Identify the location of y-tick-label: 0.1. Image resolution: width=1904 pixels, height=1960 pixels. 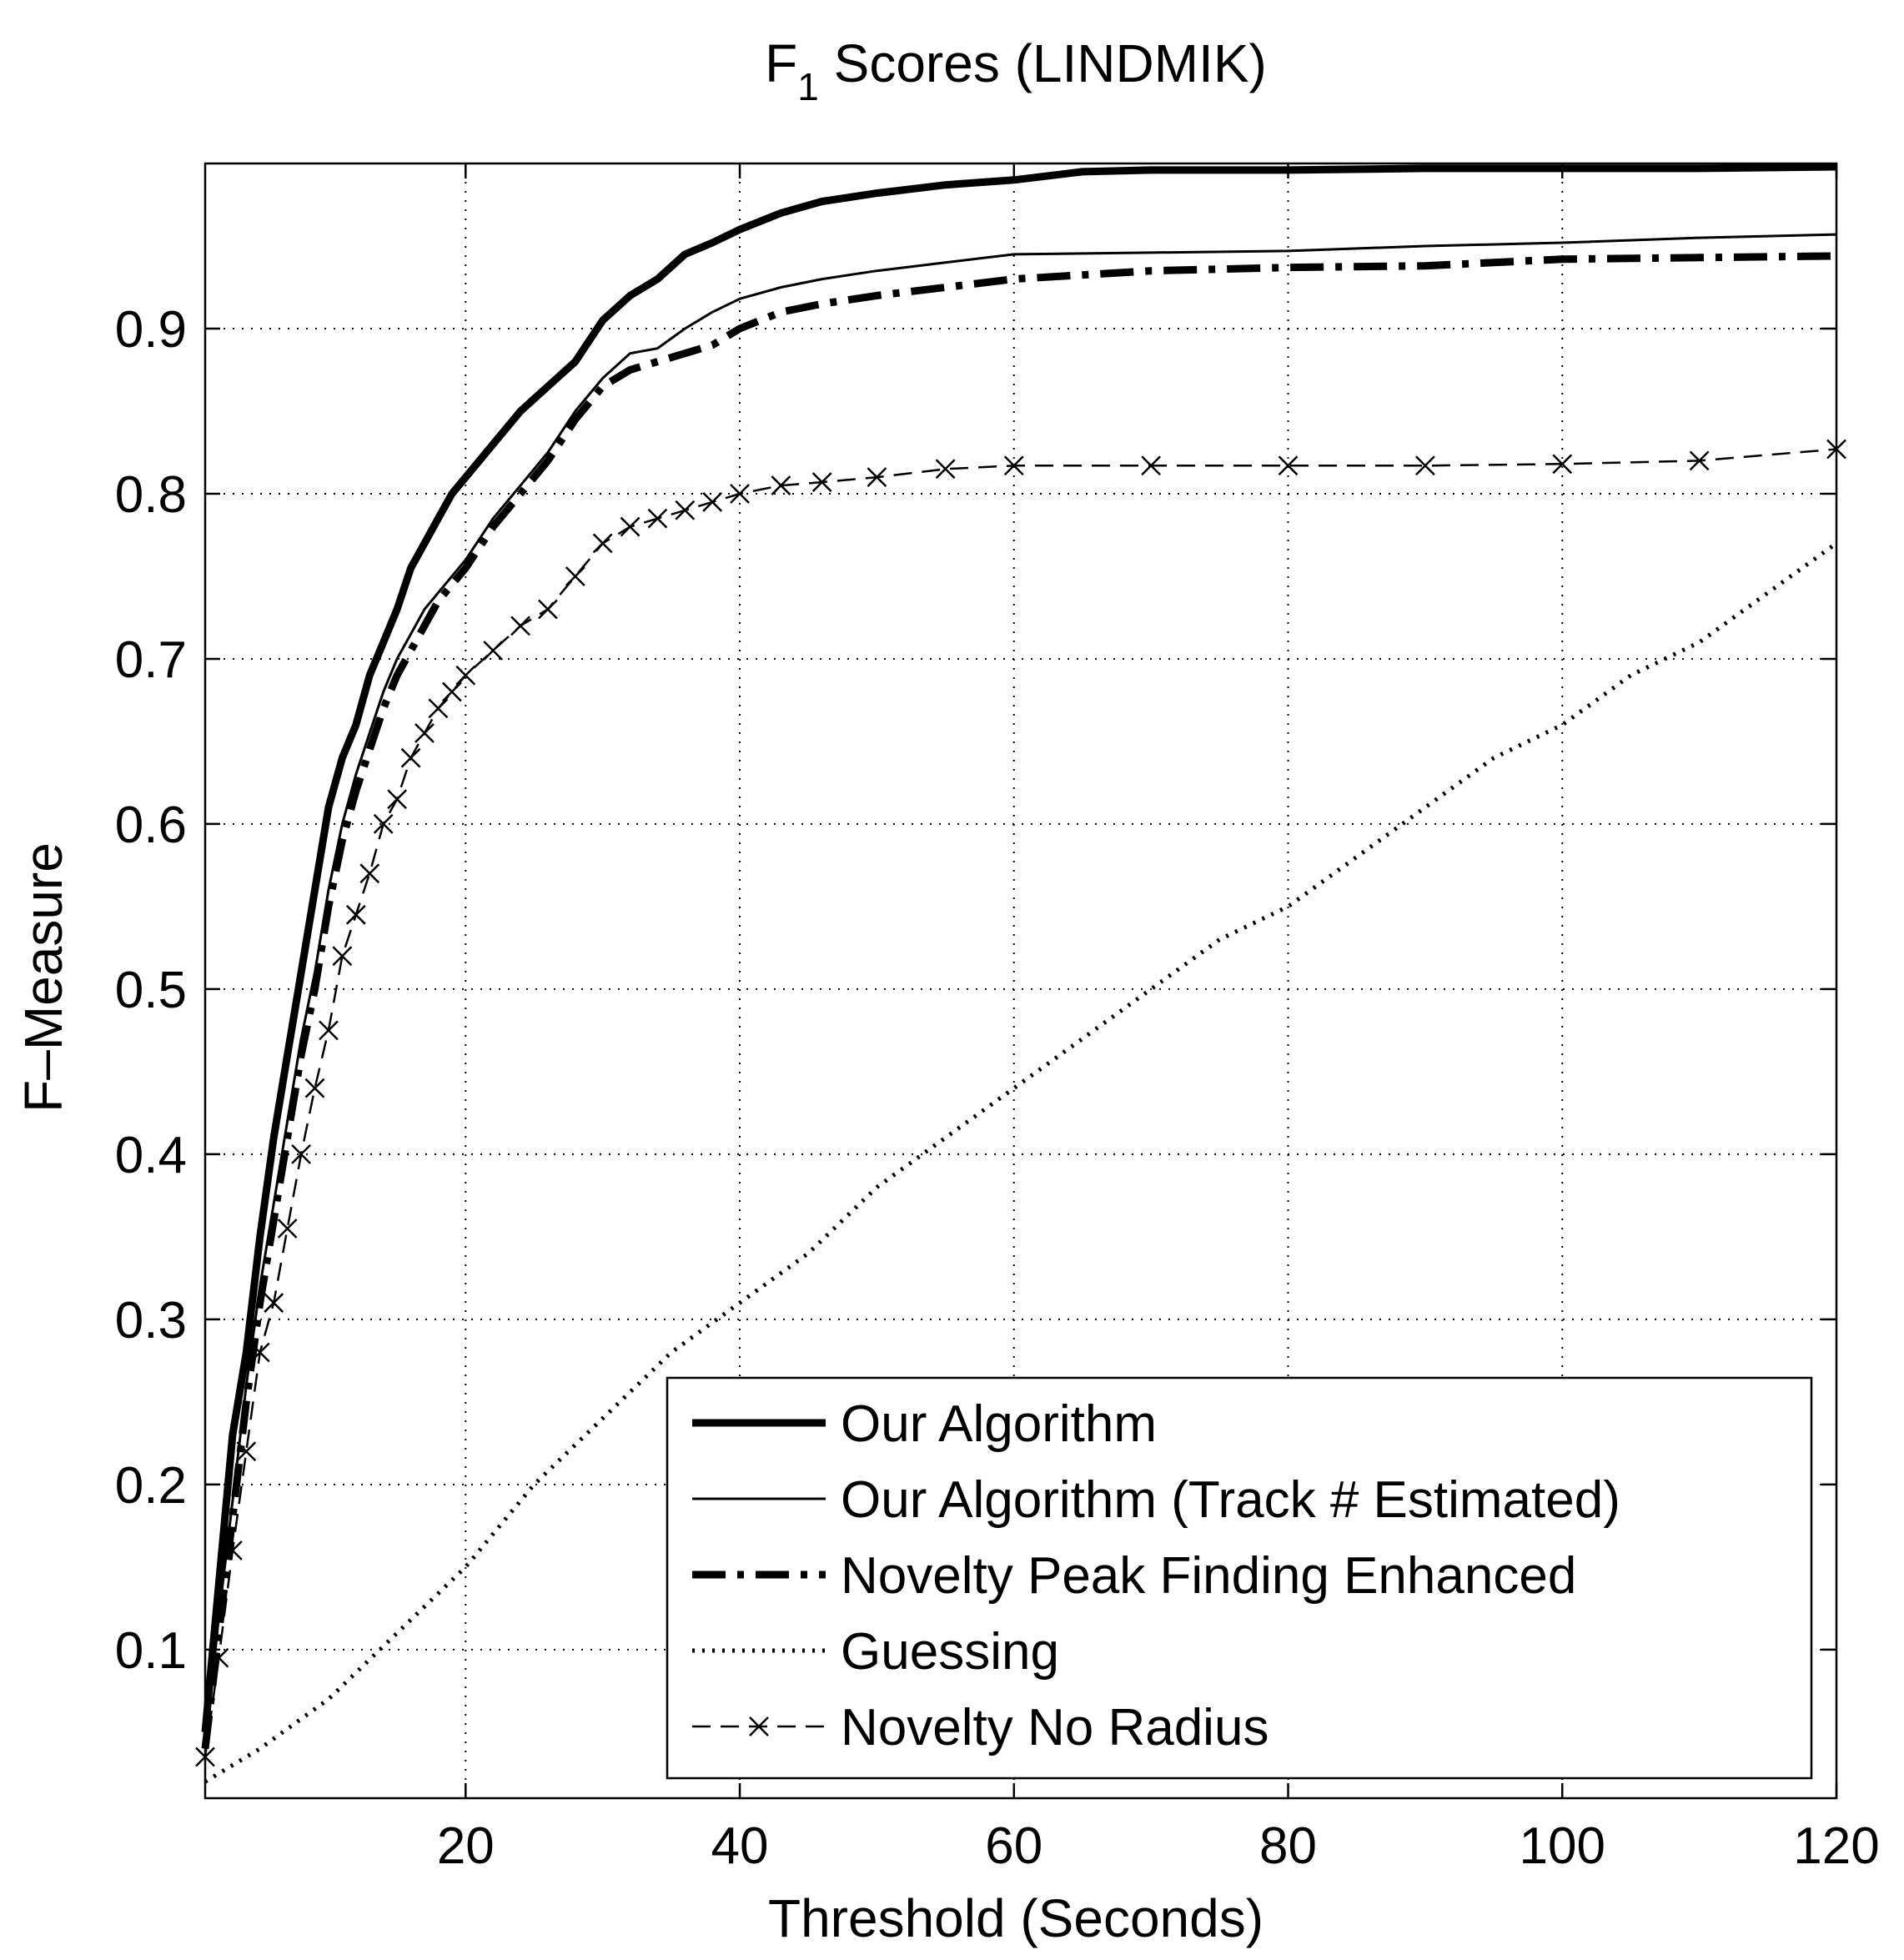
(151, 1651).